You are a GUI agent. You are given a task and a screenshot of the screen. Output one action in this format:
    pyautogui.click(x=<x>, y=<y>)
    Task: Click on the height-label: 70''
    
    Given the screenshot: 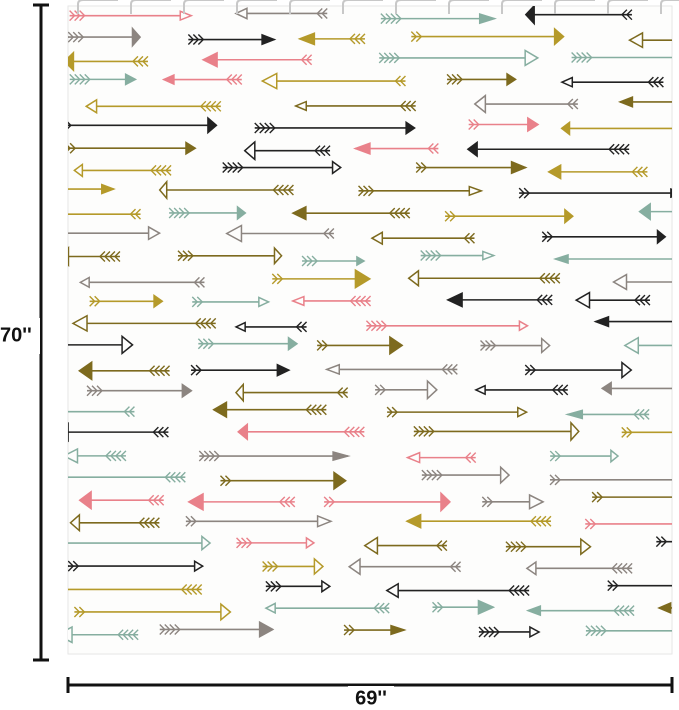 What is the action you would take?
    pyautogui.click(x=16, y=335)
    